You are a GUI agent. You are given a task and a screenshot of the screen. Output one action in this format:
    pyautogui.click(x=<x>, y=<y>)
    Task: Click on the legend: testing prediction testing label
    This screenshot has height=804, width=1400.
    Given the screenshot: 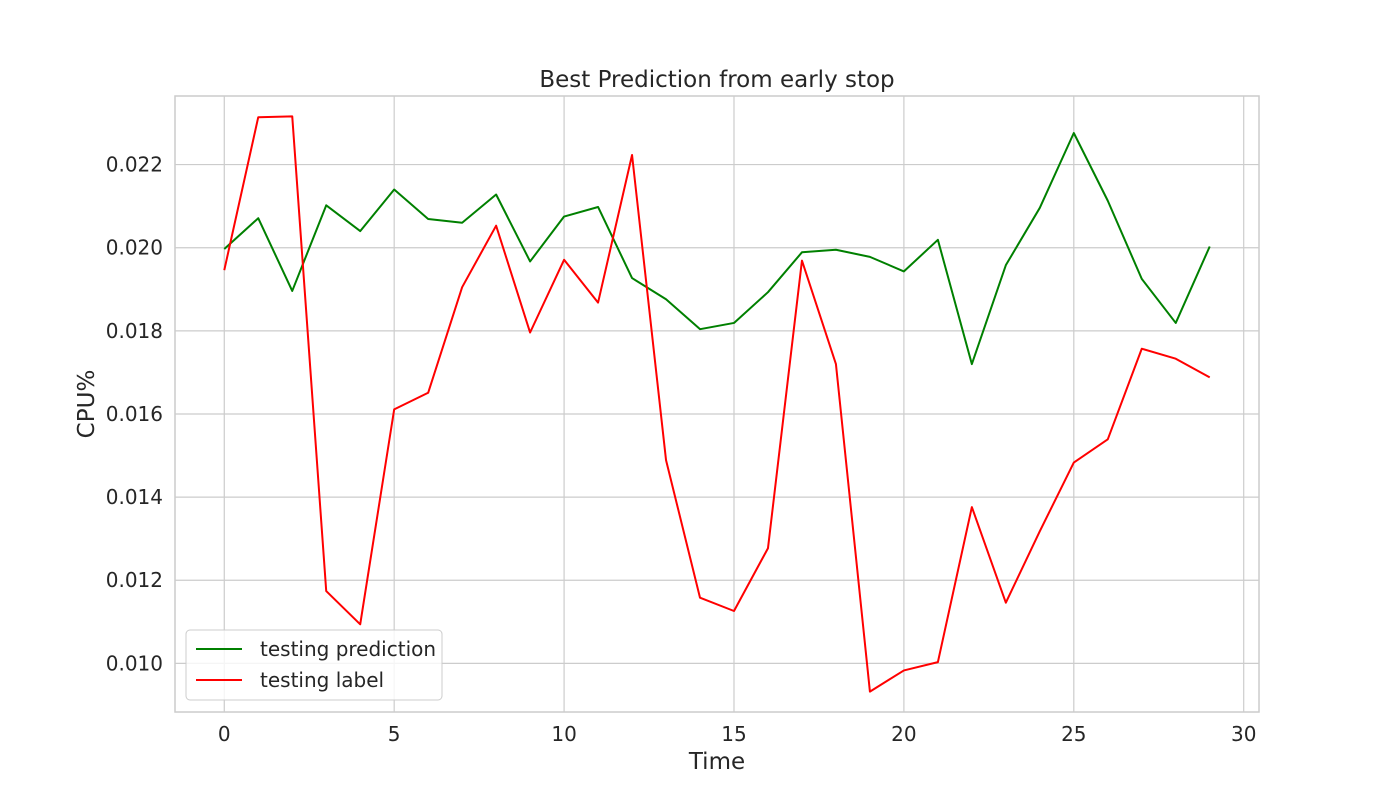 What is the action you would take?
    pyautogui.click(x=314, y=665)
    